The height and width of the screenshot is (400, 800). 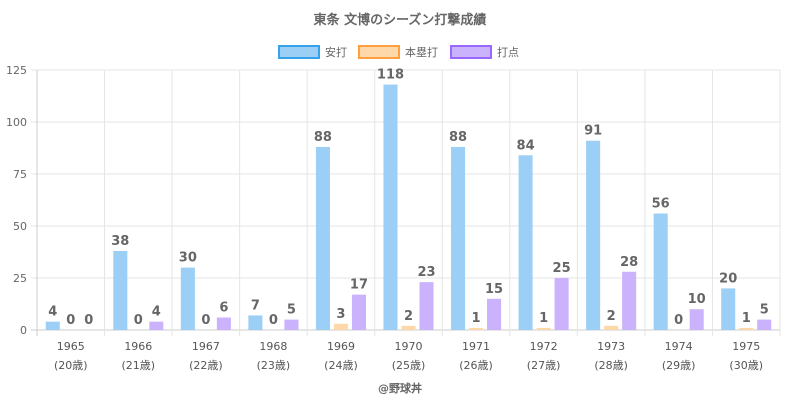 What do you see at coordinates (679, 346) in the screenshot?
I see `x-tick-label: 1974` at bounding box center [679, 346].